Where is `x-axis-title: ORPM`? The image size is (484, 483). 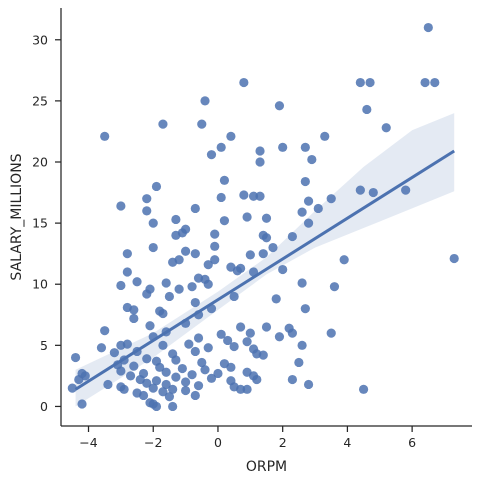
x-axis-title: ORPM is located at coordinates (266, 467).